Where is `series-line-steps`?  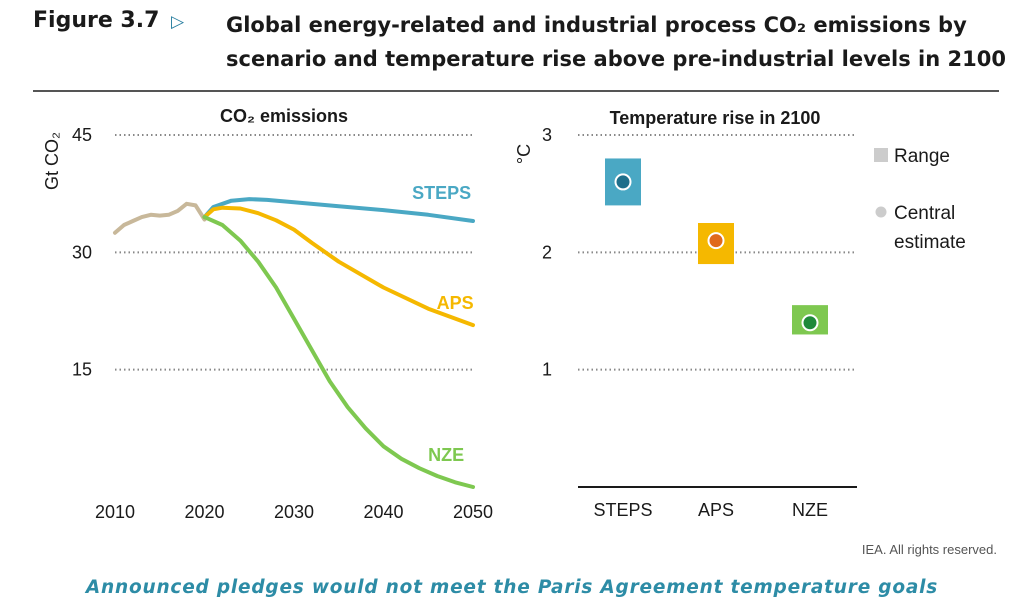 series-line-steps is located at coordinates (338, 210).